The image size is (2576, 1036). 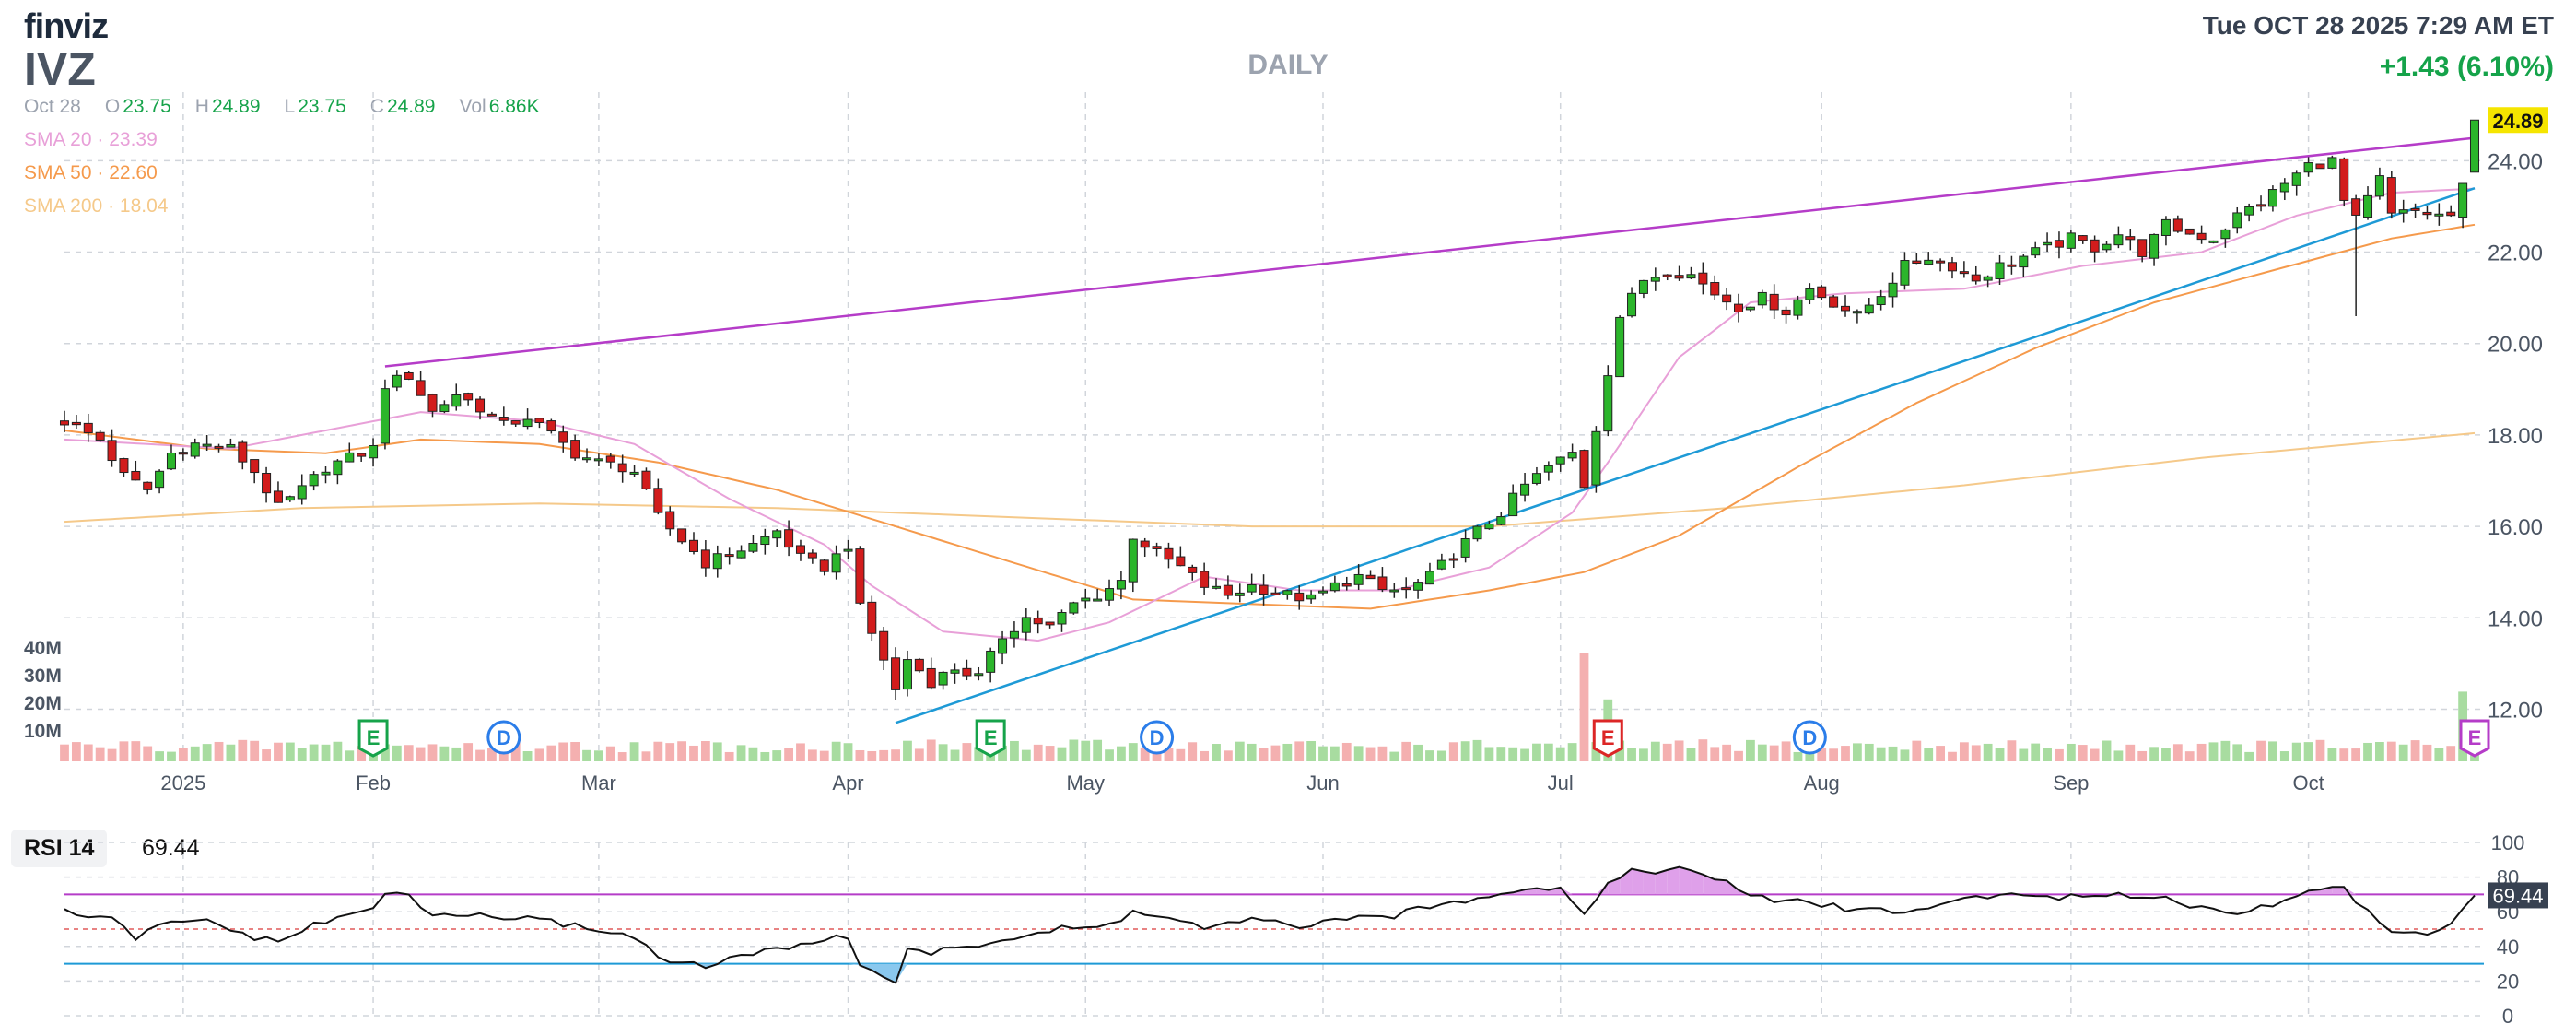 What do you see at coordinates (322, 107) in the screenshot?
I see `low-value: 23.75` at bounding box center [322, 107].